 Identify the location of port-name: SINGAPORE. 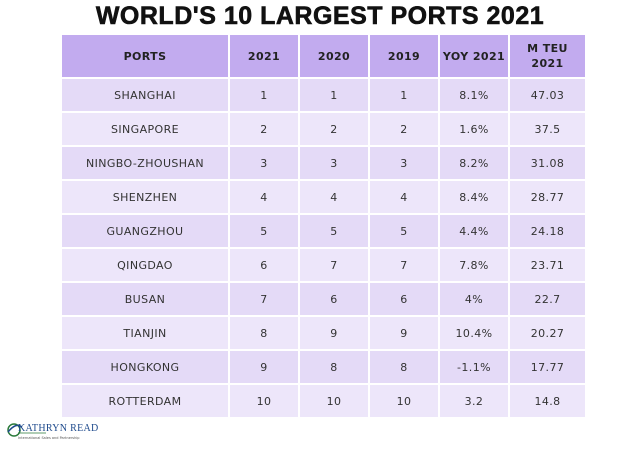
(145, 129).